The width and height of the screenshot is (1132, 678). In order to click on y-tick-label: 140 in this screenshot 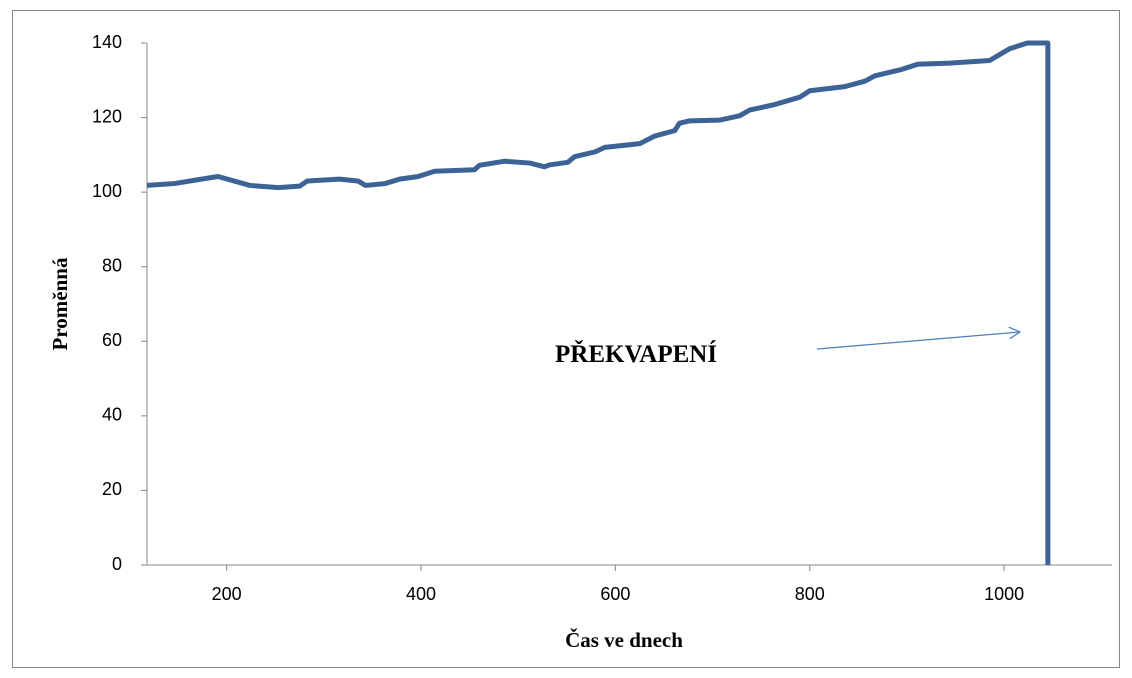, I will do `click(107, 42)`.